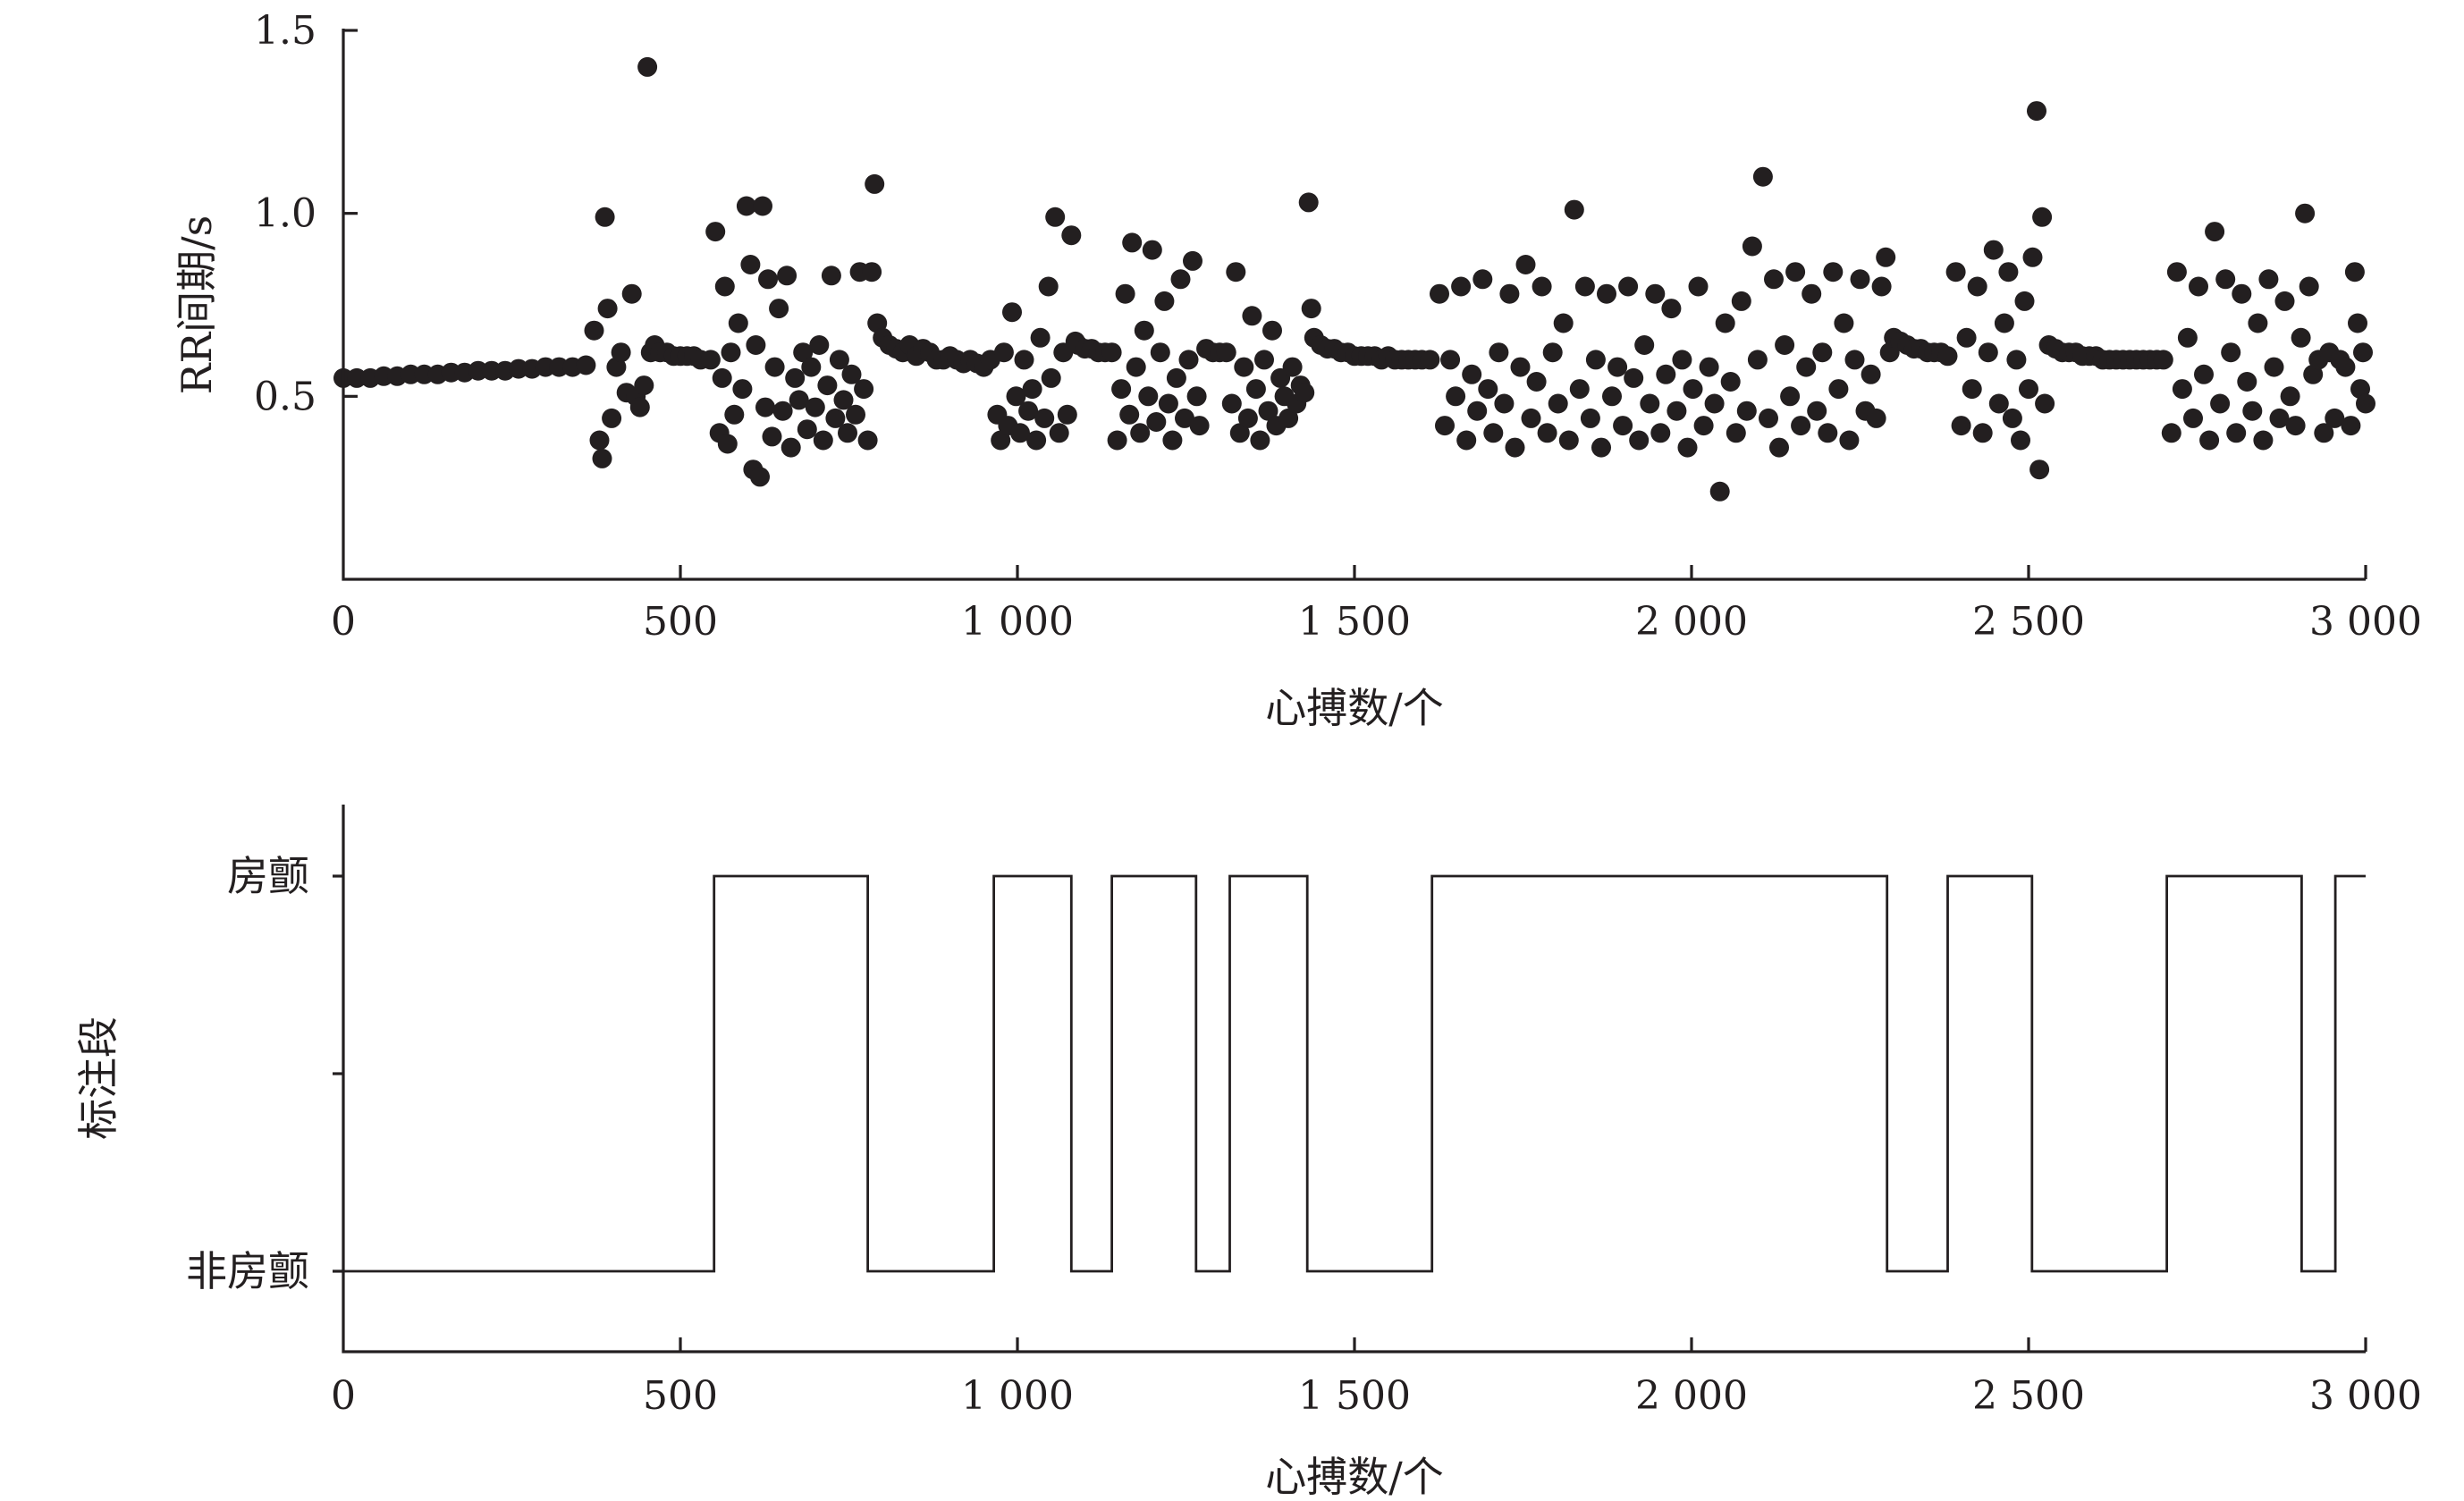 Image resolution: width=2464 pixels, height=1501 pixels. What do you see at coordinates (680, 1396) in the screenshot?
I see `x-tick-label: 500` at bounding box center [680, 1396].